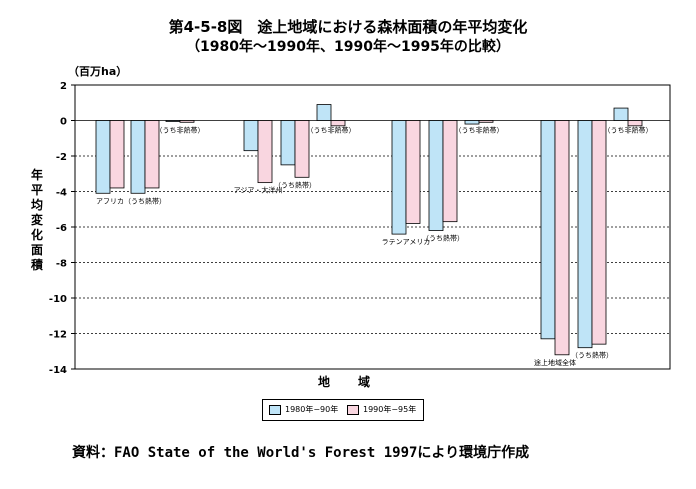 The height and width of the screenshot is (489, 696). Describe the element at coordinates (36, 220) in the screenshot. I see `y-axis-label: 年平均変化面積` at that location.